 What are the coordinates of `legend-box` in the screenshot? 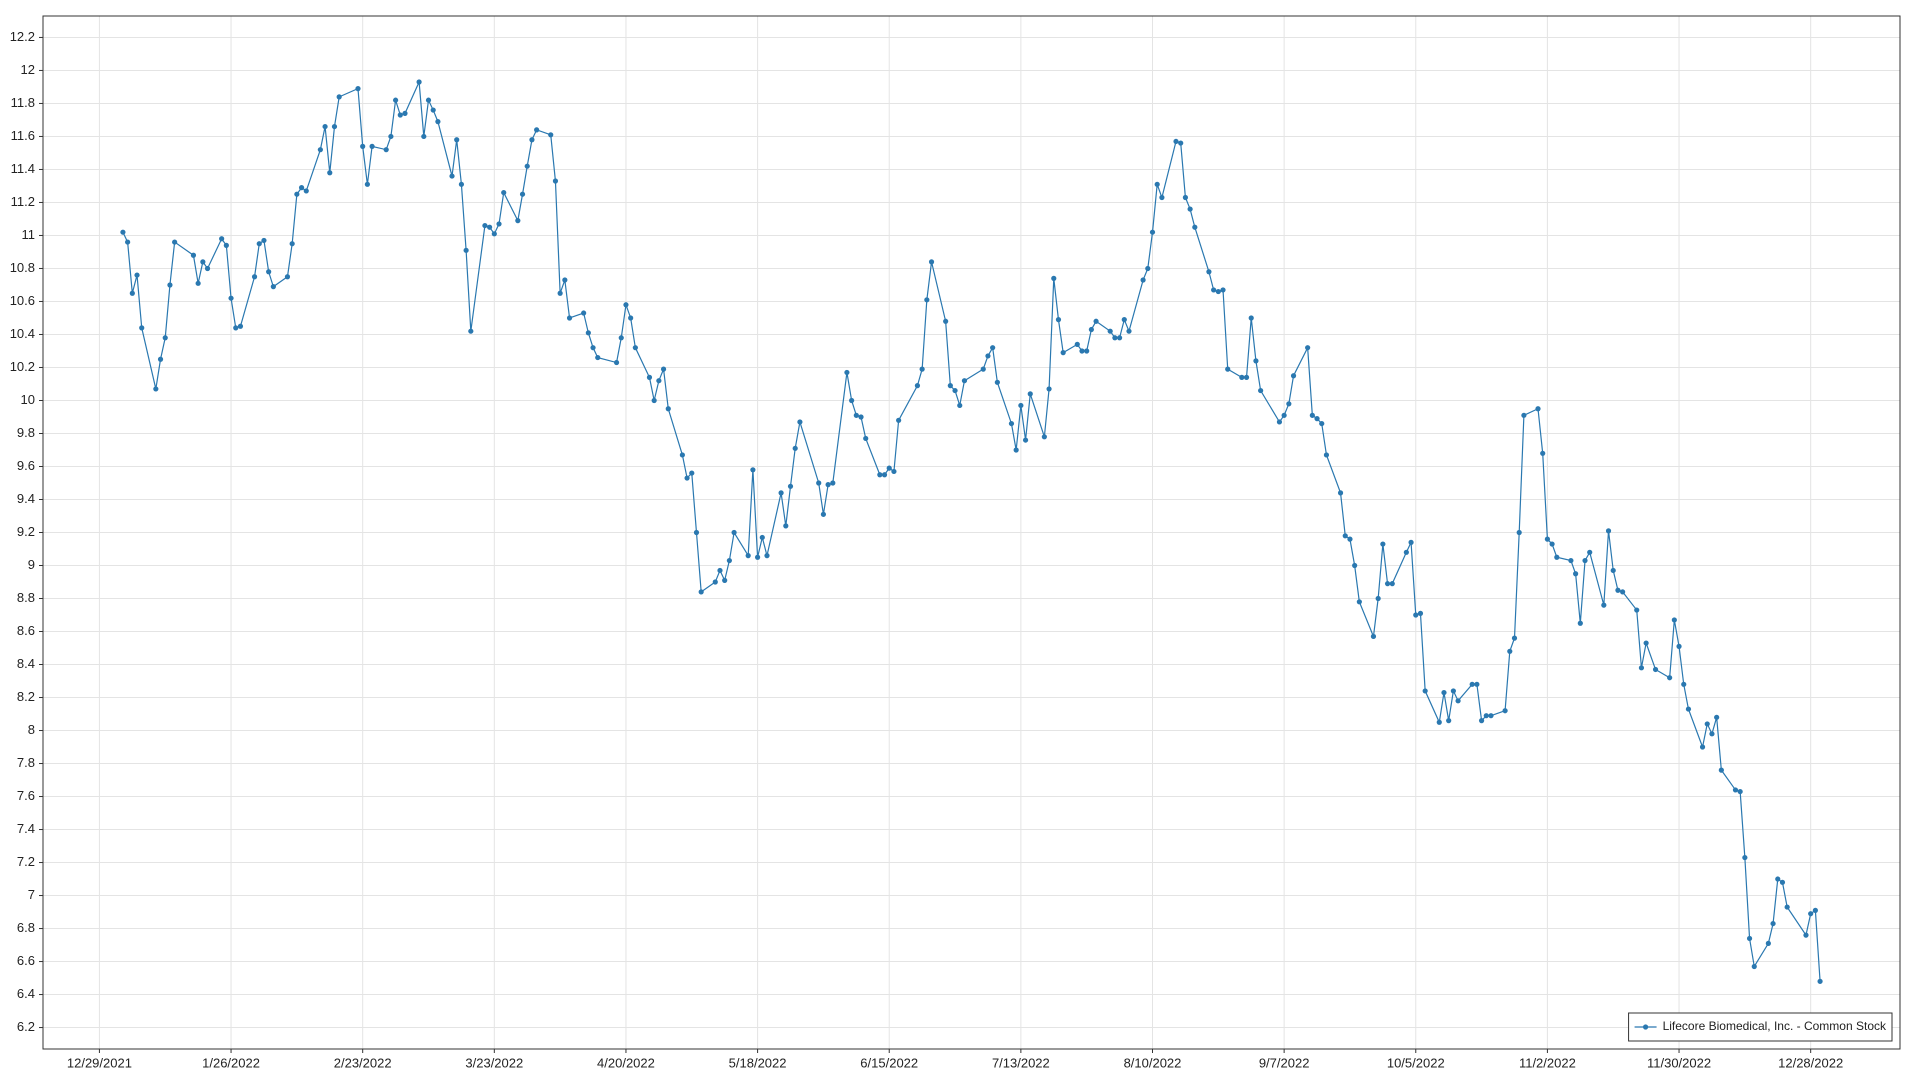 It's located at (1760, 1027).